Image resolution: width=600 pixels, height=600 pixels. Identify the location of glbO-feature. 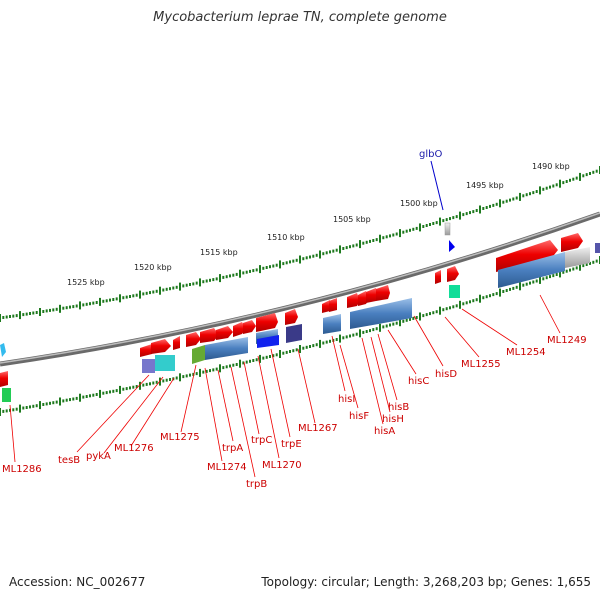
(442, 206).